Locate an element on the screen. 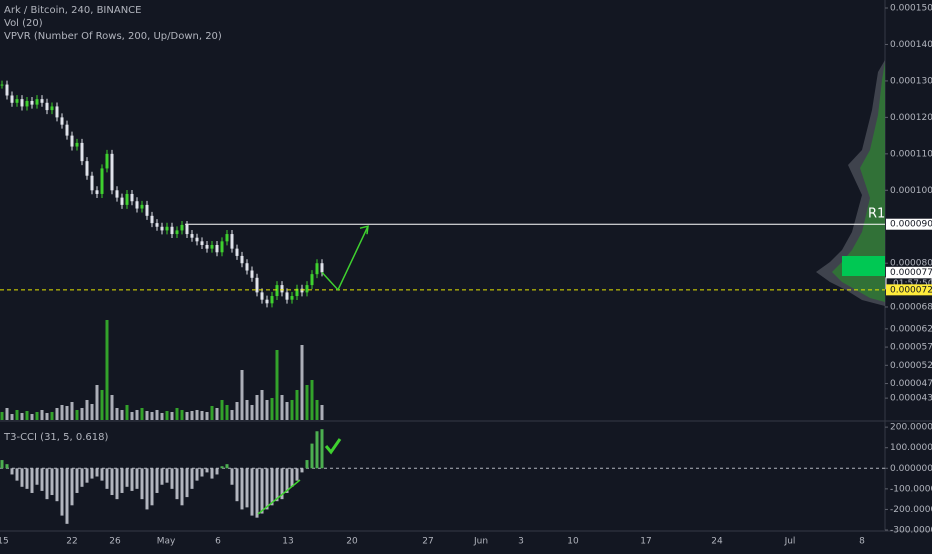 The image size is (932, 554). x-tick-label: 8 is located at coordinates (862, 542).